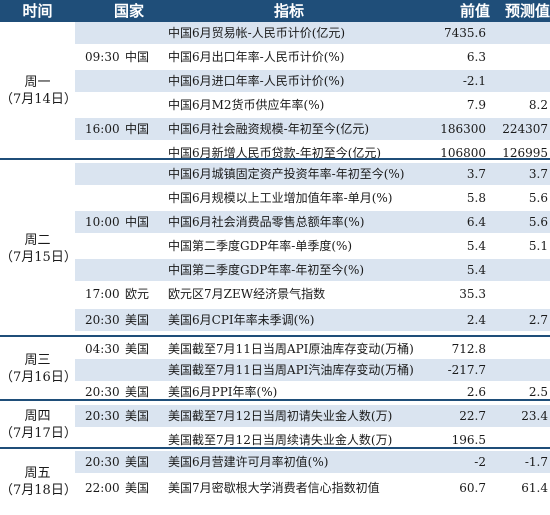 This screenshot has width=550, height=515. Describe the element at coordinates (116, 488) in the screenshot. I see `time-country-cell: 22:00 美国` at that location.